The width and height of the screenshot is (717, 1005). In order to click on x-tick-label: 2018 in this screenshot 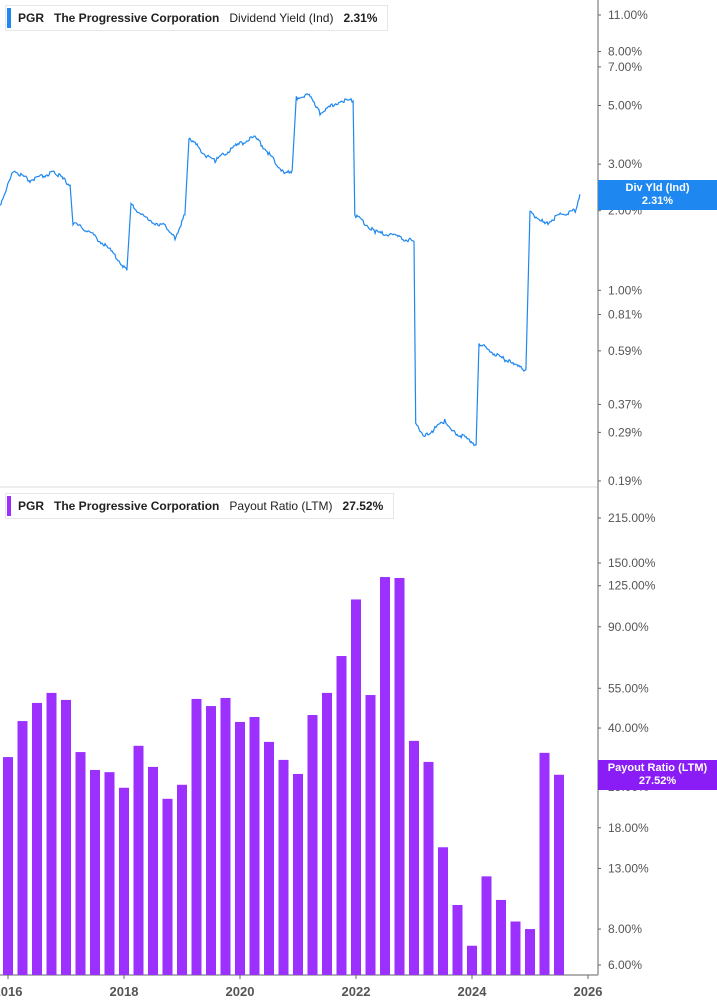, I will do `click(124, 991)`.